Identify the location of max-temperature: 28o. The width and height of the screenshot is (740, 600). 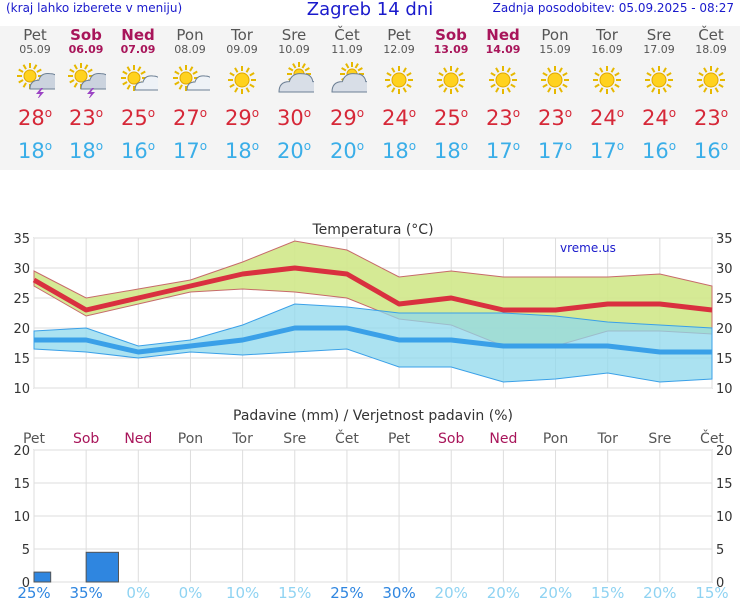
(35, 118).